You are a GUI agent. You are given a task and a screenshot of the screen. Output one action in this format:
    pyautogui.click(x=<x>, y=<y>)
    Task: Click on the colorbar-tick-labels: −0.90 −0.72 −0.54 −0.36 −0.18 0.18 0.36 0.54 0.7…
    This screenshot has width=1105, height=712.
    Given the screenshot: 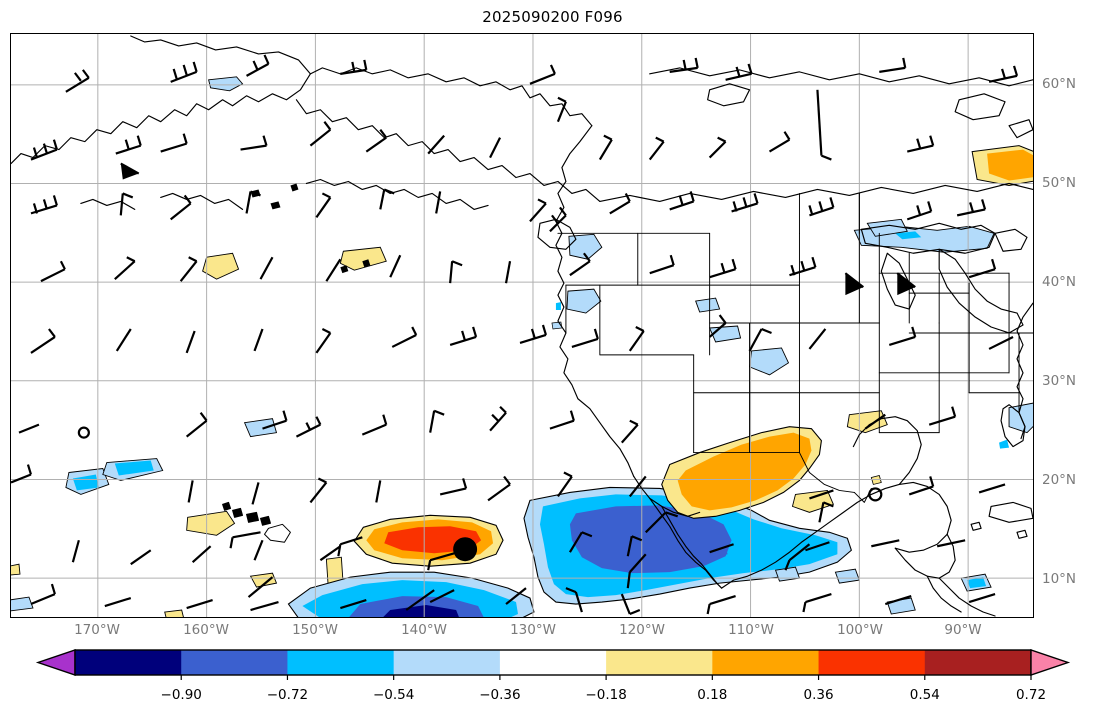 What is the action you would take?
    pyautogui.click(x=603, y=689)
    